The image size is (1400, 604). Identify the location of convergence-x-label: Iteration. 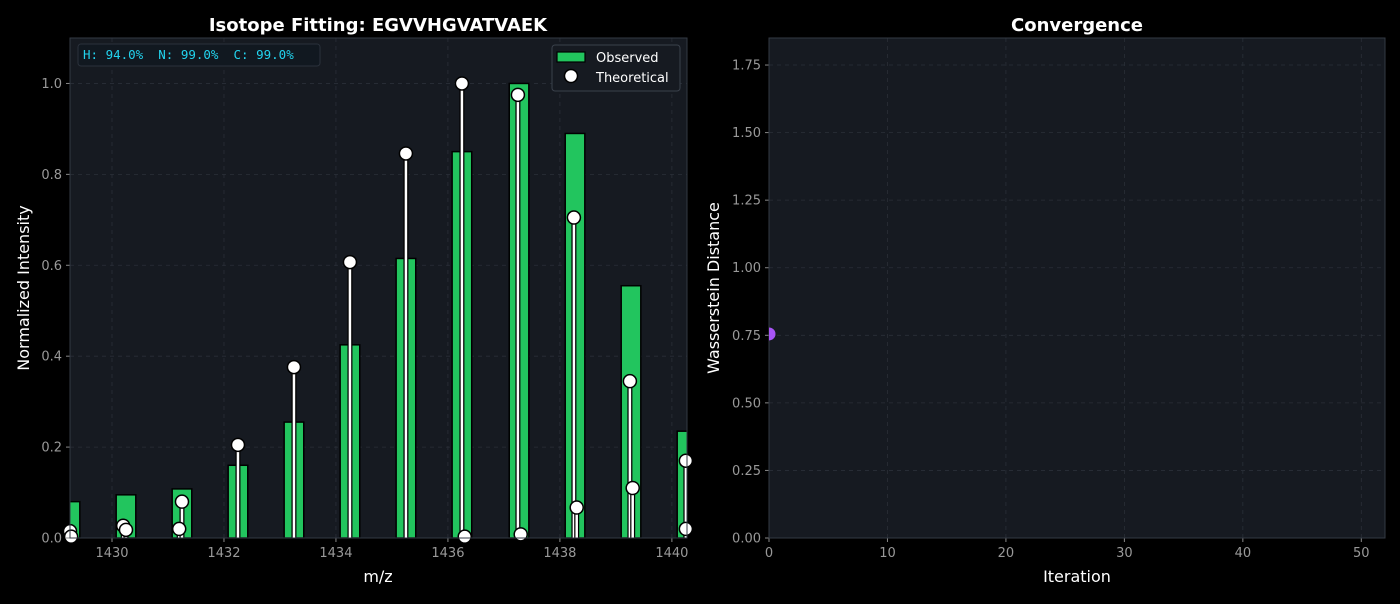
(1077, 576).